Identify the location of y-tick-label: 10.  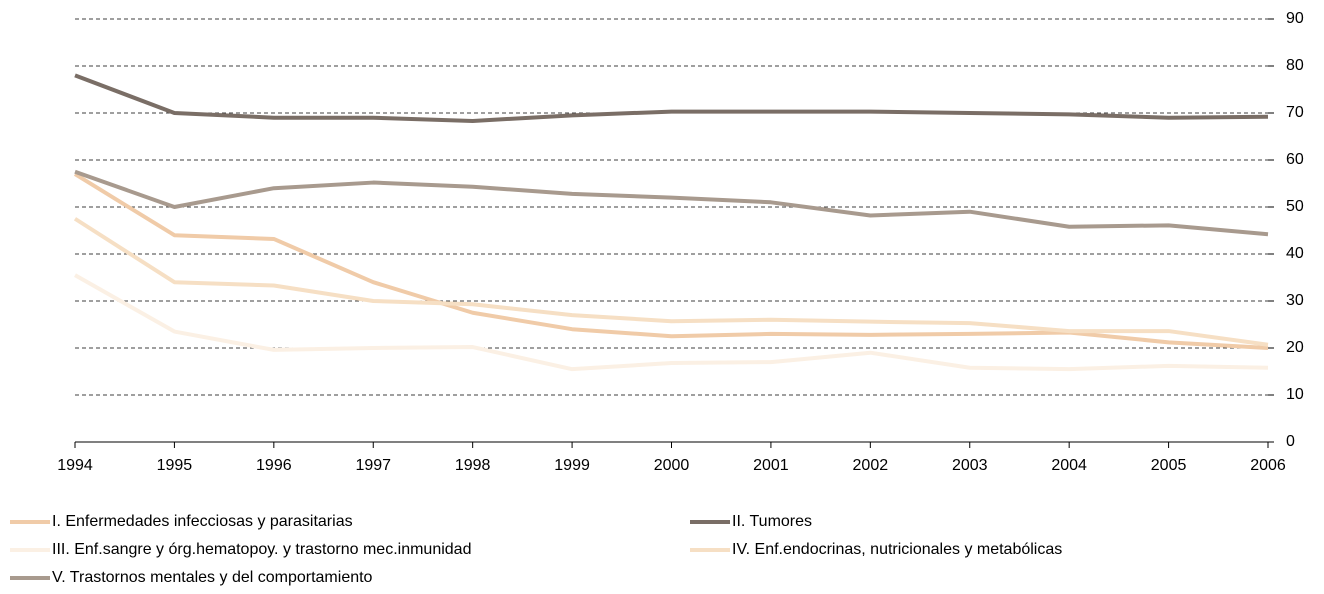
(1295, 394).